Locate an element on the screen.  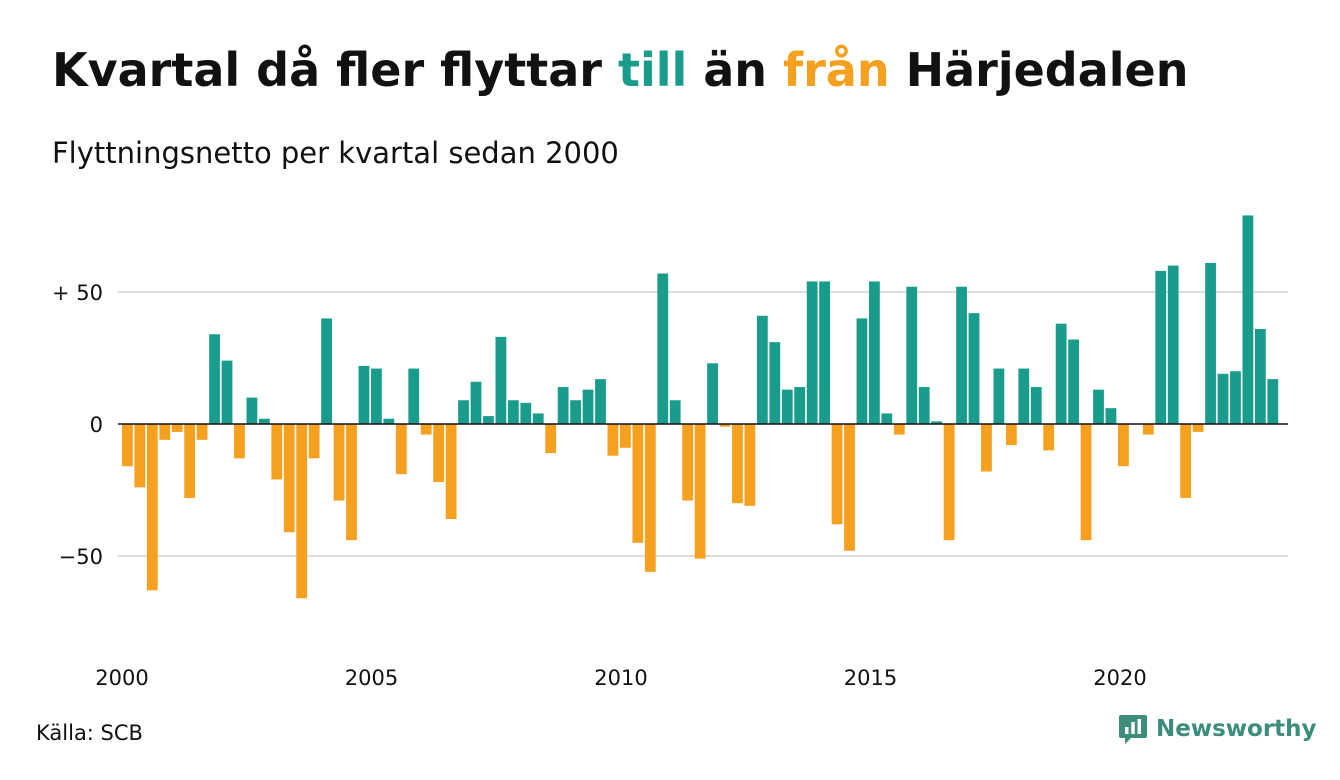
newsworthy-logo-icon is located at coordinates (1133, 729).